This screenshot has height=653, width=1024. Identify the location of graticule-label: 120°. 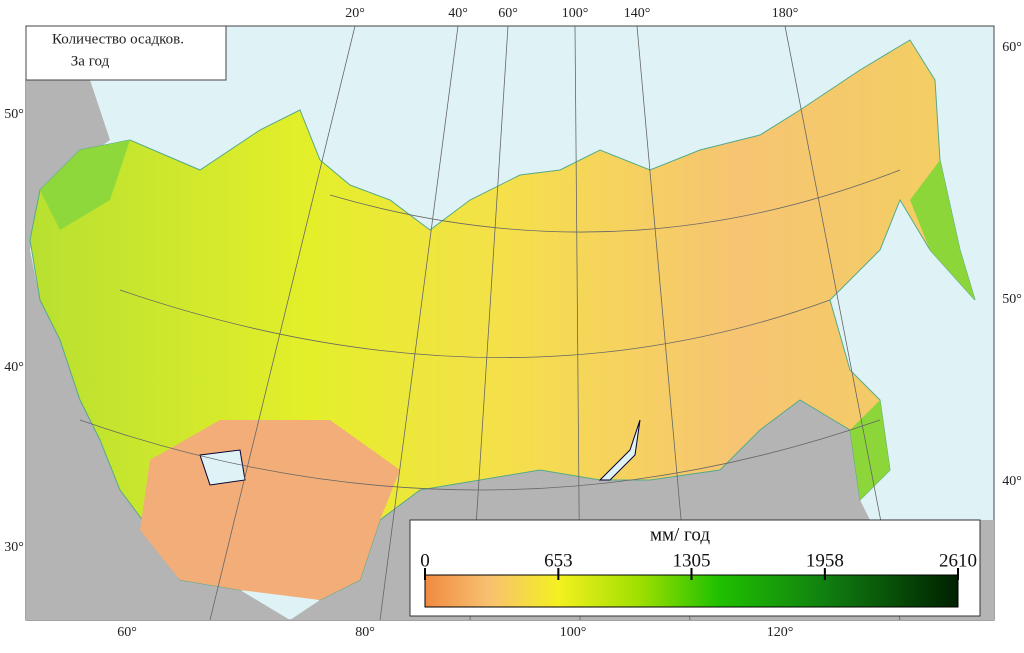
(780, 632).